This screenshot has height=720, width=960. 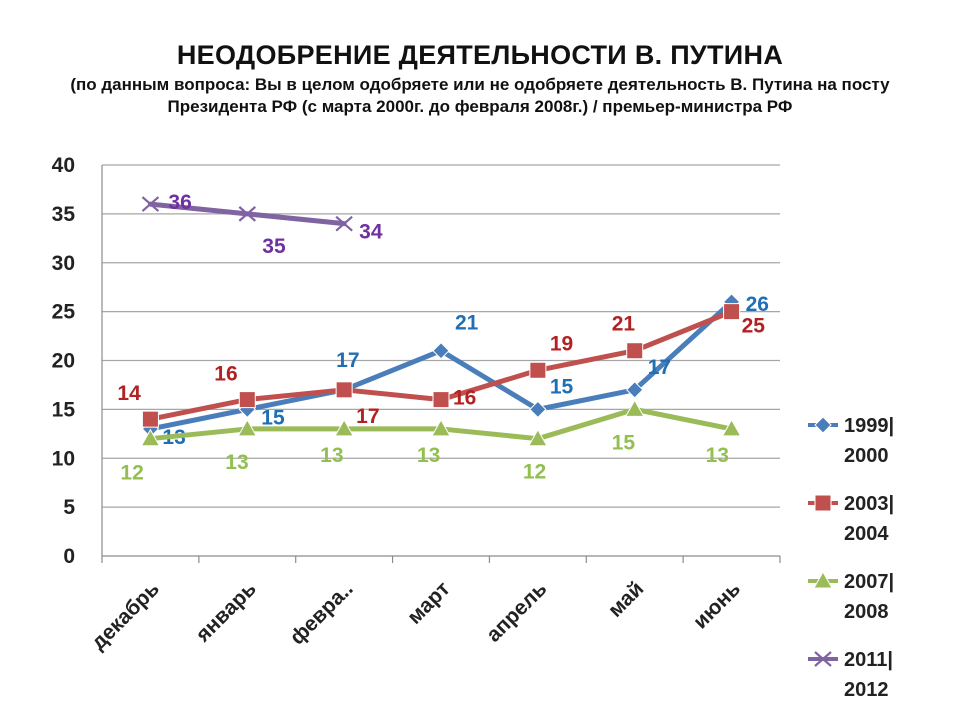 What do you see at coordinates (64, 312) in the screenshot?
I see `y-tick-label: 25` at bounding box center [64, 312].